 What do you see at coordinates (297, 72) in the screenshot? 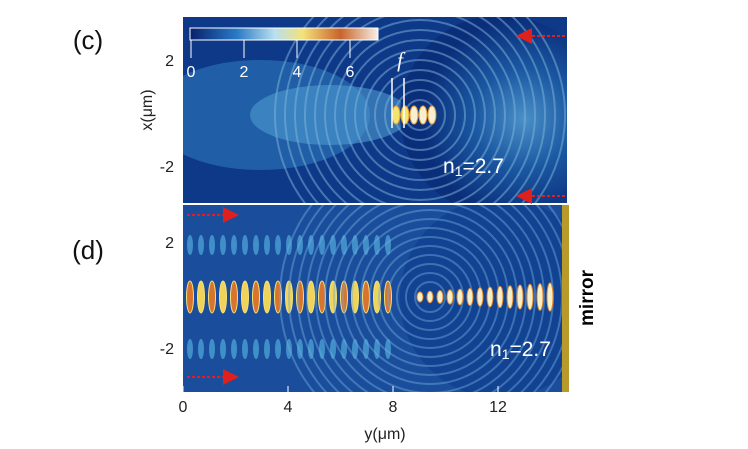
I see `colorbar-tick-label: 4` at bounding box center [297, 72].